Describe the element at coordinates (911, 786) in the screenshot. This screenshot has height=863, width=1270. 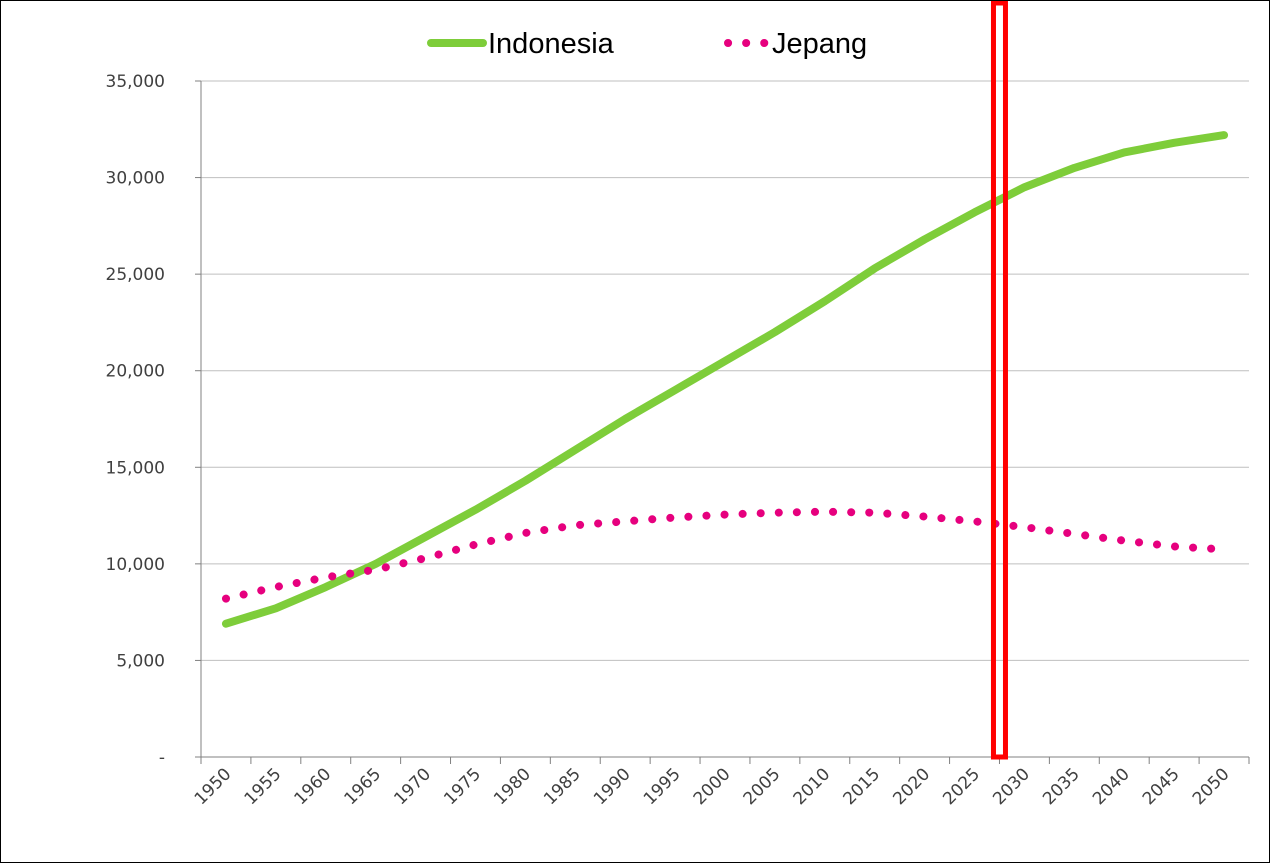
I see `x-tick-label: 2020` at that location.